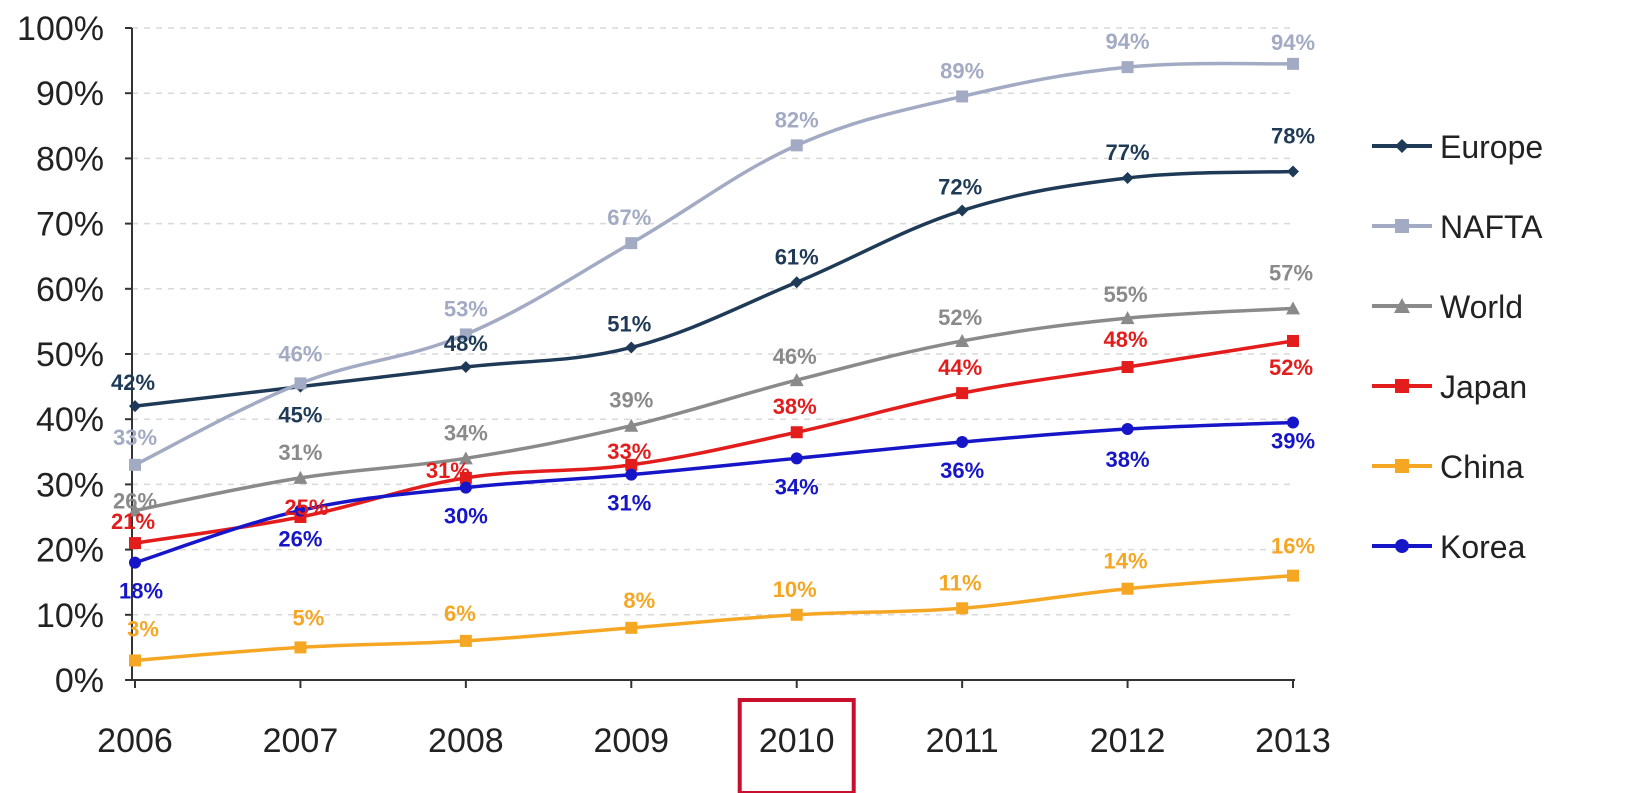 This screenshot has height=793, width=1640. Describe the element at coordinates (135, 500) in the screenshot. I see `data-label: 26%` at that location.